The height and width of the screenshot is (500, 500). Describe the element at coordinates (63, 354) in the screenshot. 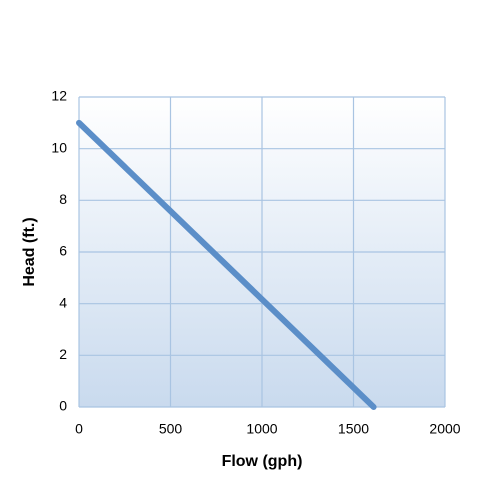

I see `y-tick-label: 2` at that location.